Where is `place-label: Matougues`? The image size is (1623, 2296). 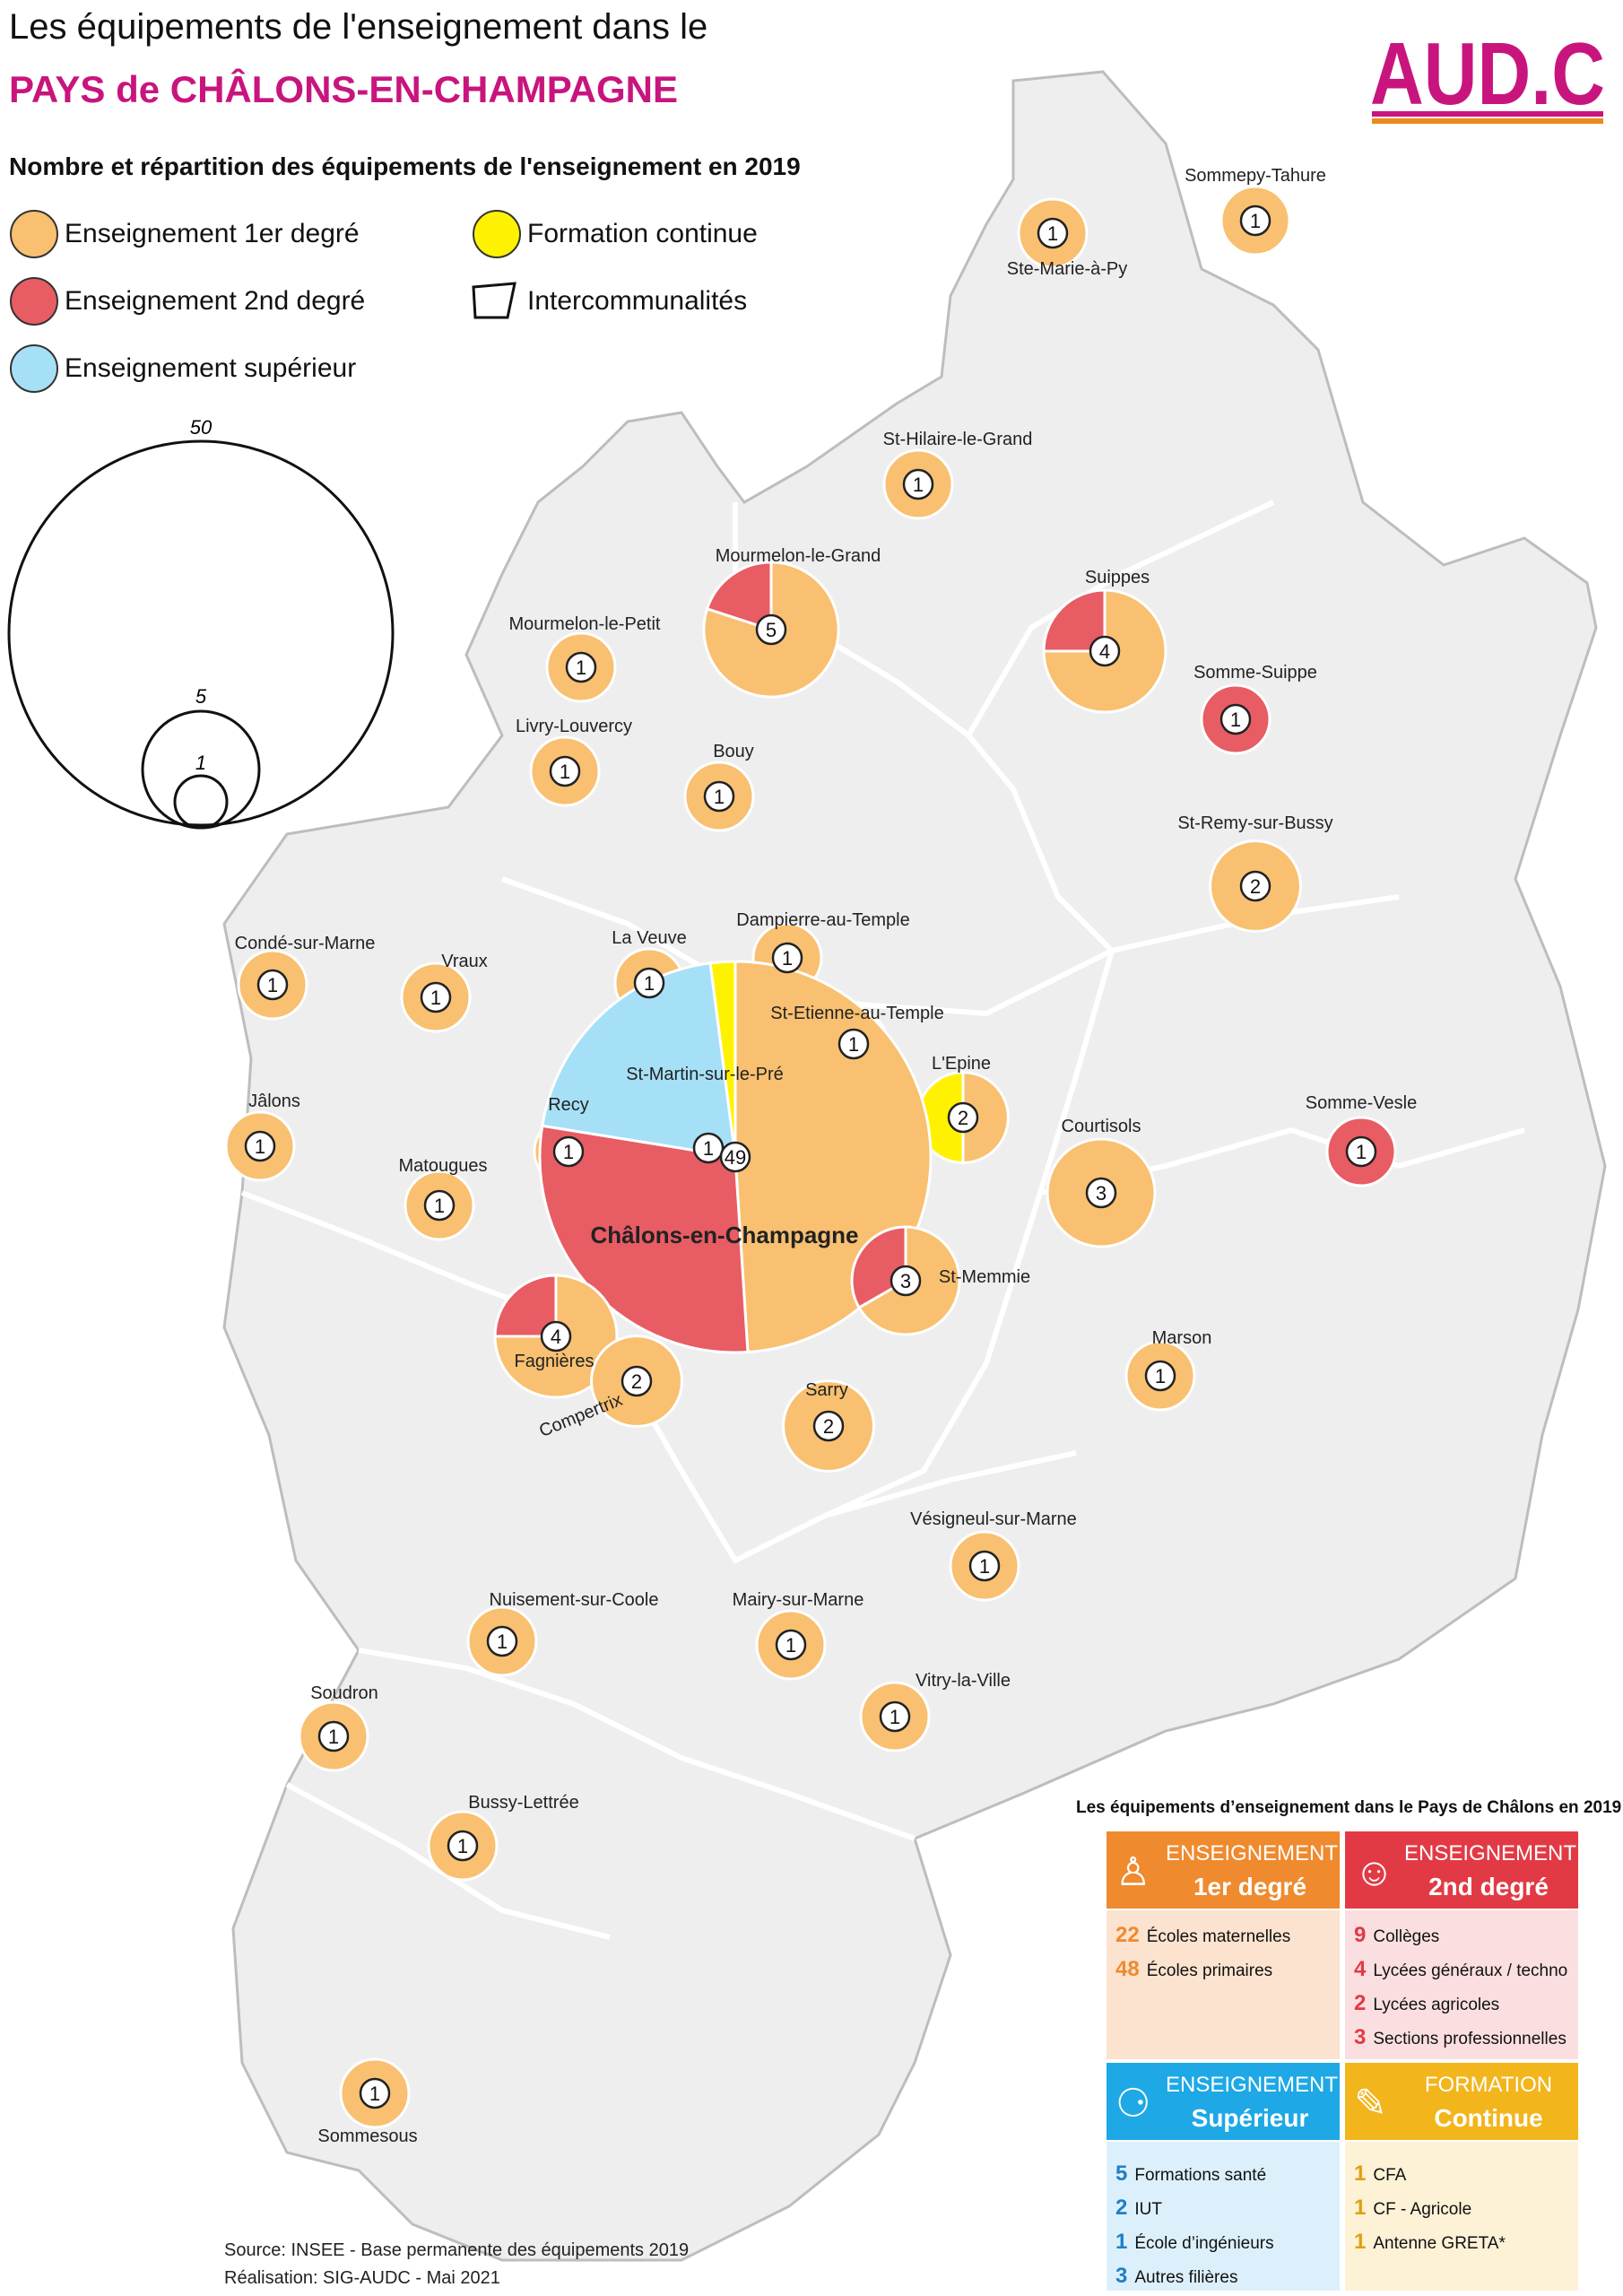 place-label: Matougues is located at coordinates (443, 1166).